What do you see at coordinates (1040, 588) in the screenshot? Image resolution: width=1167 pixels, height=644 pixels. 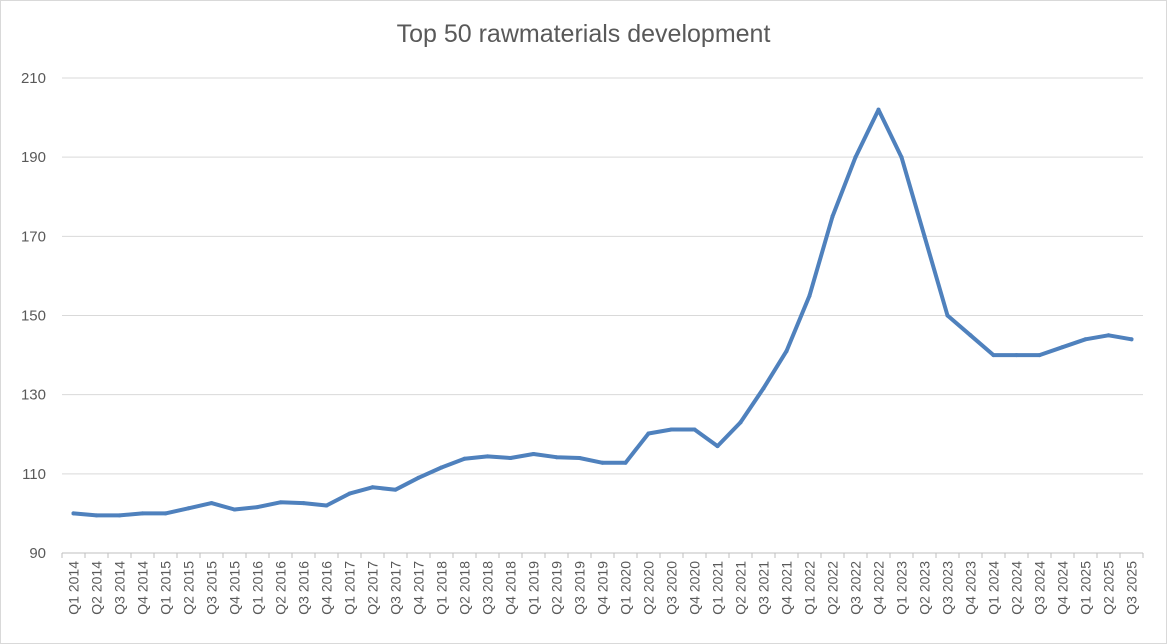 I see `x-tick-label: Q3 2024` at bounding box center [1040, 588].